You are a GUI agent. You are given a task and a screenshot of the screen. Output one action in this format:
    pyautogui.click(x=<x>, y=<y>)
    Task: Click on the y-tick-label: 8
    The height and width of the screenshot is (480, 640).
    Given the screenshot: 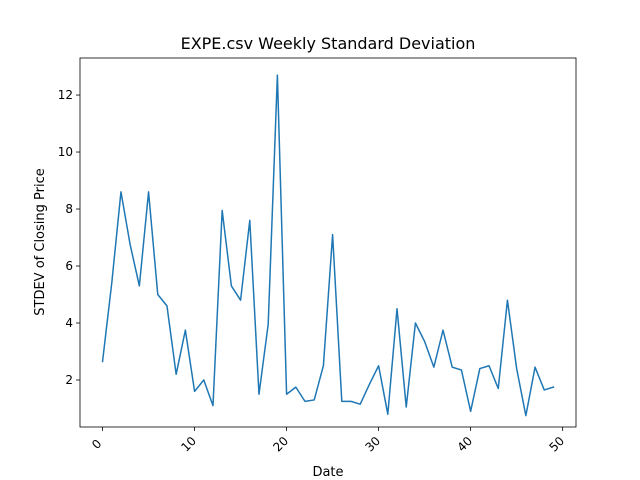 What is the action you would take?
    pyautogui.click(x=69, y=209)
    